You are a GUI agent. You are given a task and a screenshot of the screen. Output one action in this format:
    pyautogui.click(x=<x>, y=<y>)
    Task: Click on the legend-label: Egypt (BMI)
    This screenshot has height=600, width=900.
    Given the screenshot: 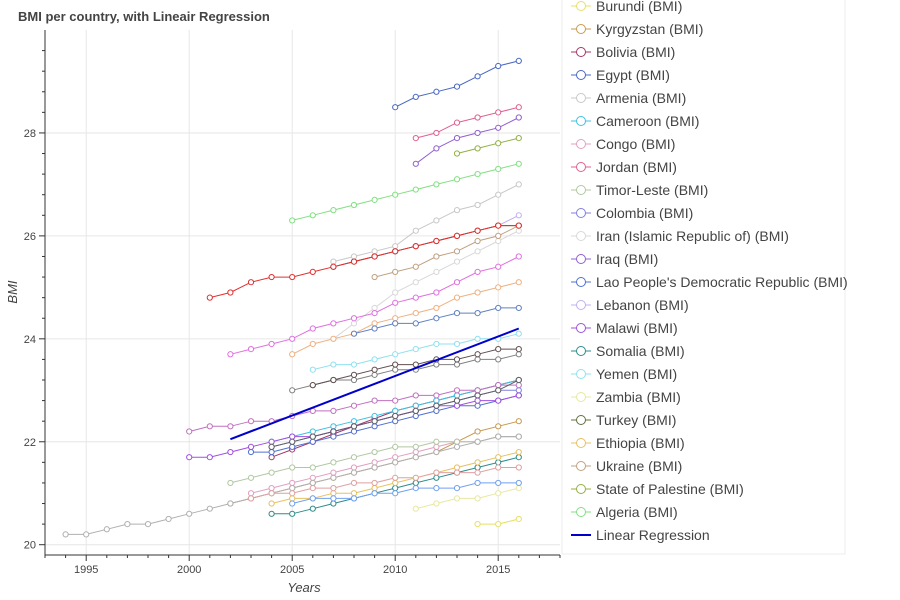 What is the action you would take?
    pyautogui.click(x=633, y=75)
    